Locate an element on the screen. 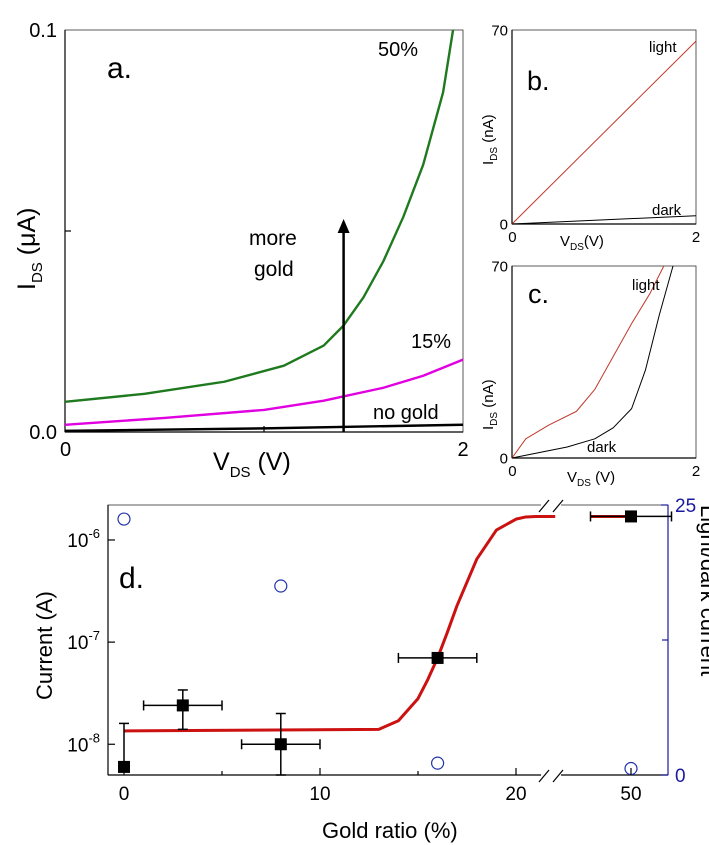 The image size is (709, 845). panel-d-xtick-label: 10 is located at coordinates (319, 794).